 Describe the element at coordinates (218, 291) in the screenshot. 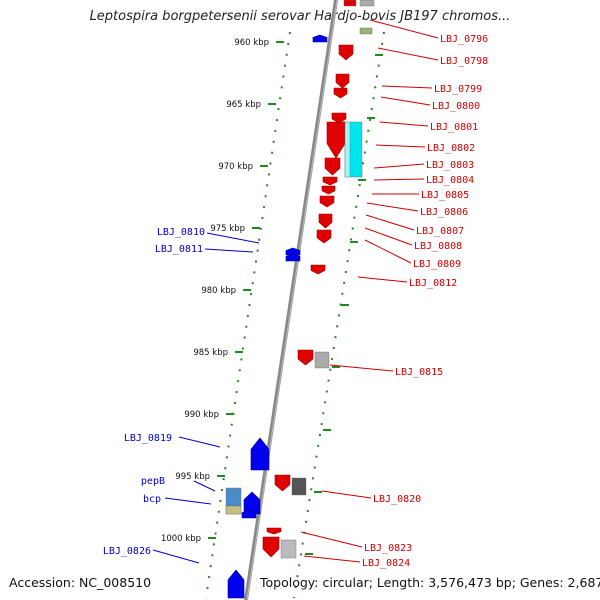

I see `kbp-tick-label: 980 kbp` at that location.